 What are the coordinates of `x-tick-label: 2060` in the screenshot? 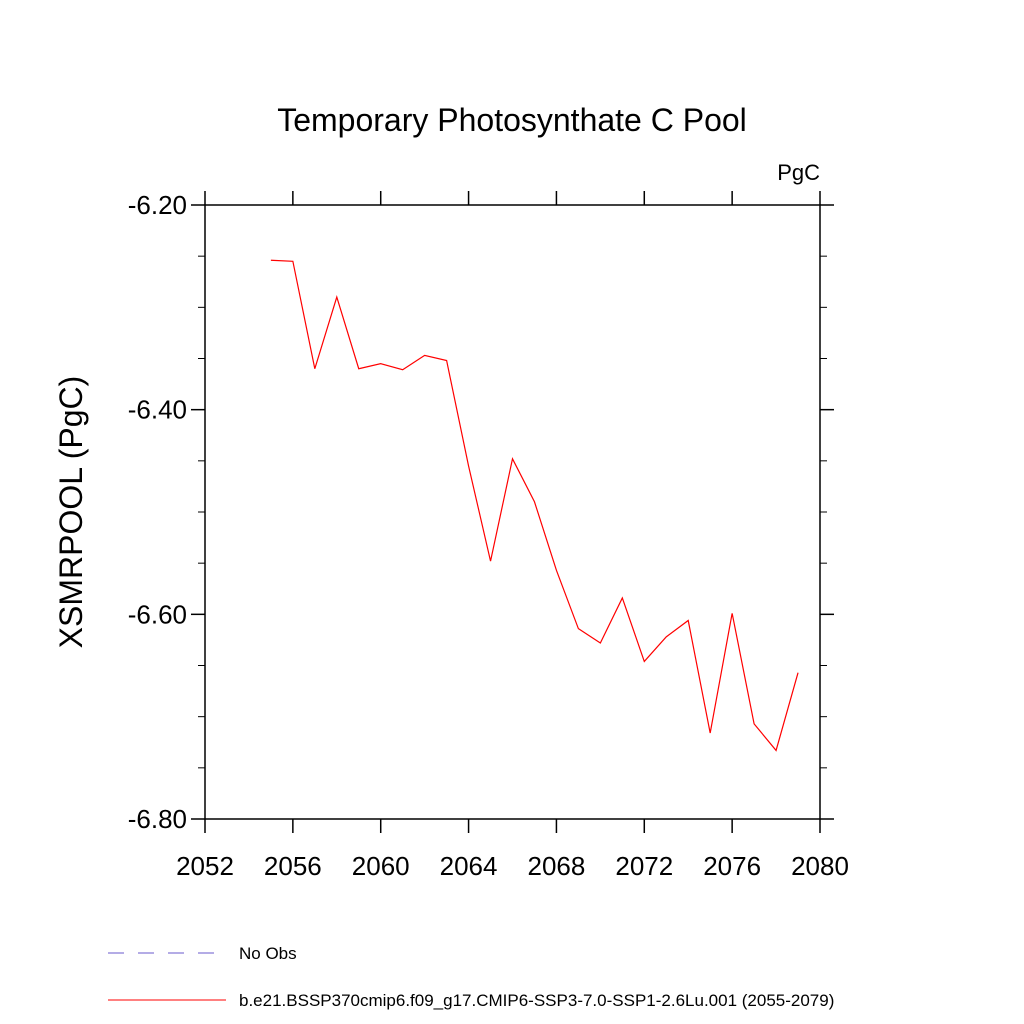 It's located at (381, 866).